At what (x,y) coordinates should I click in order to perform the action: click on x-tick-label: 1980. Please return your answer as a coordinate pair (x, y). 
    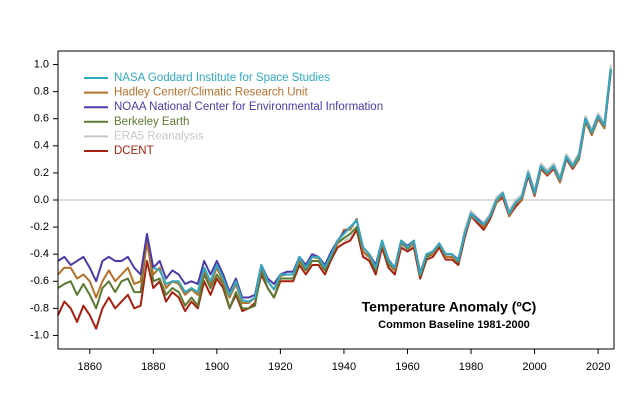
    Looking at the image, I should click on (471, 367).